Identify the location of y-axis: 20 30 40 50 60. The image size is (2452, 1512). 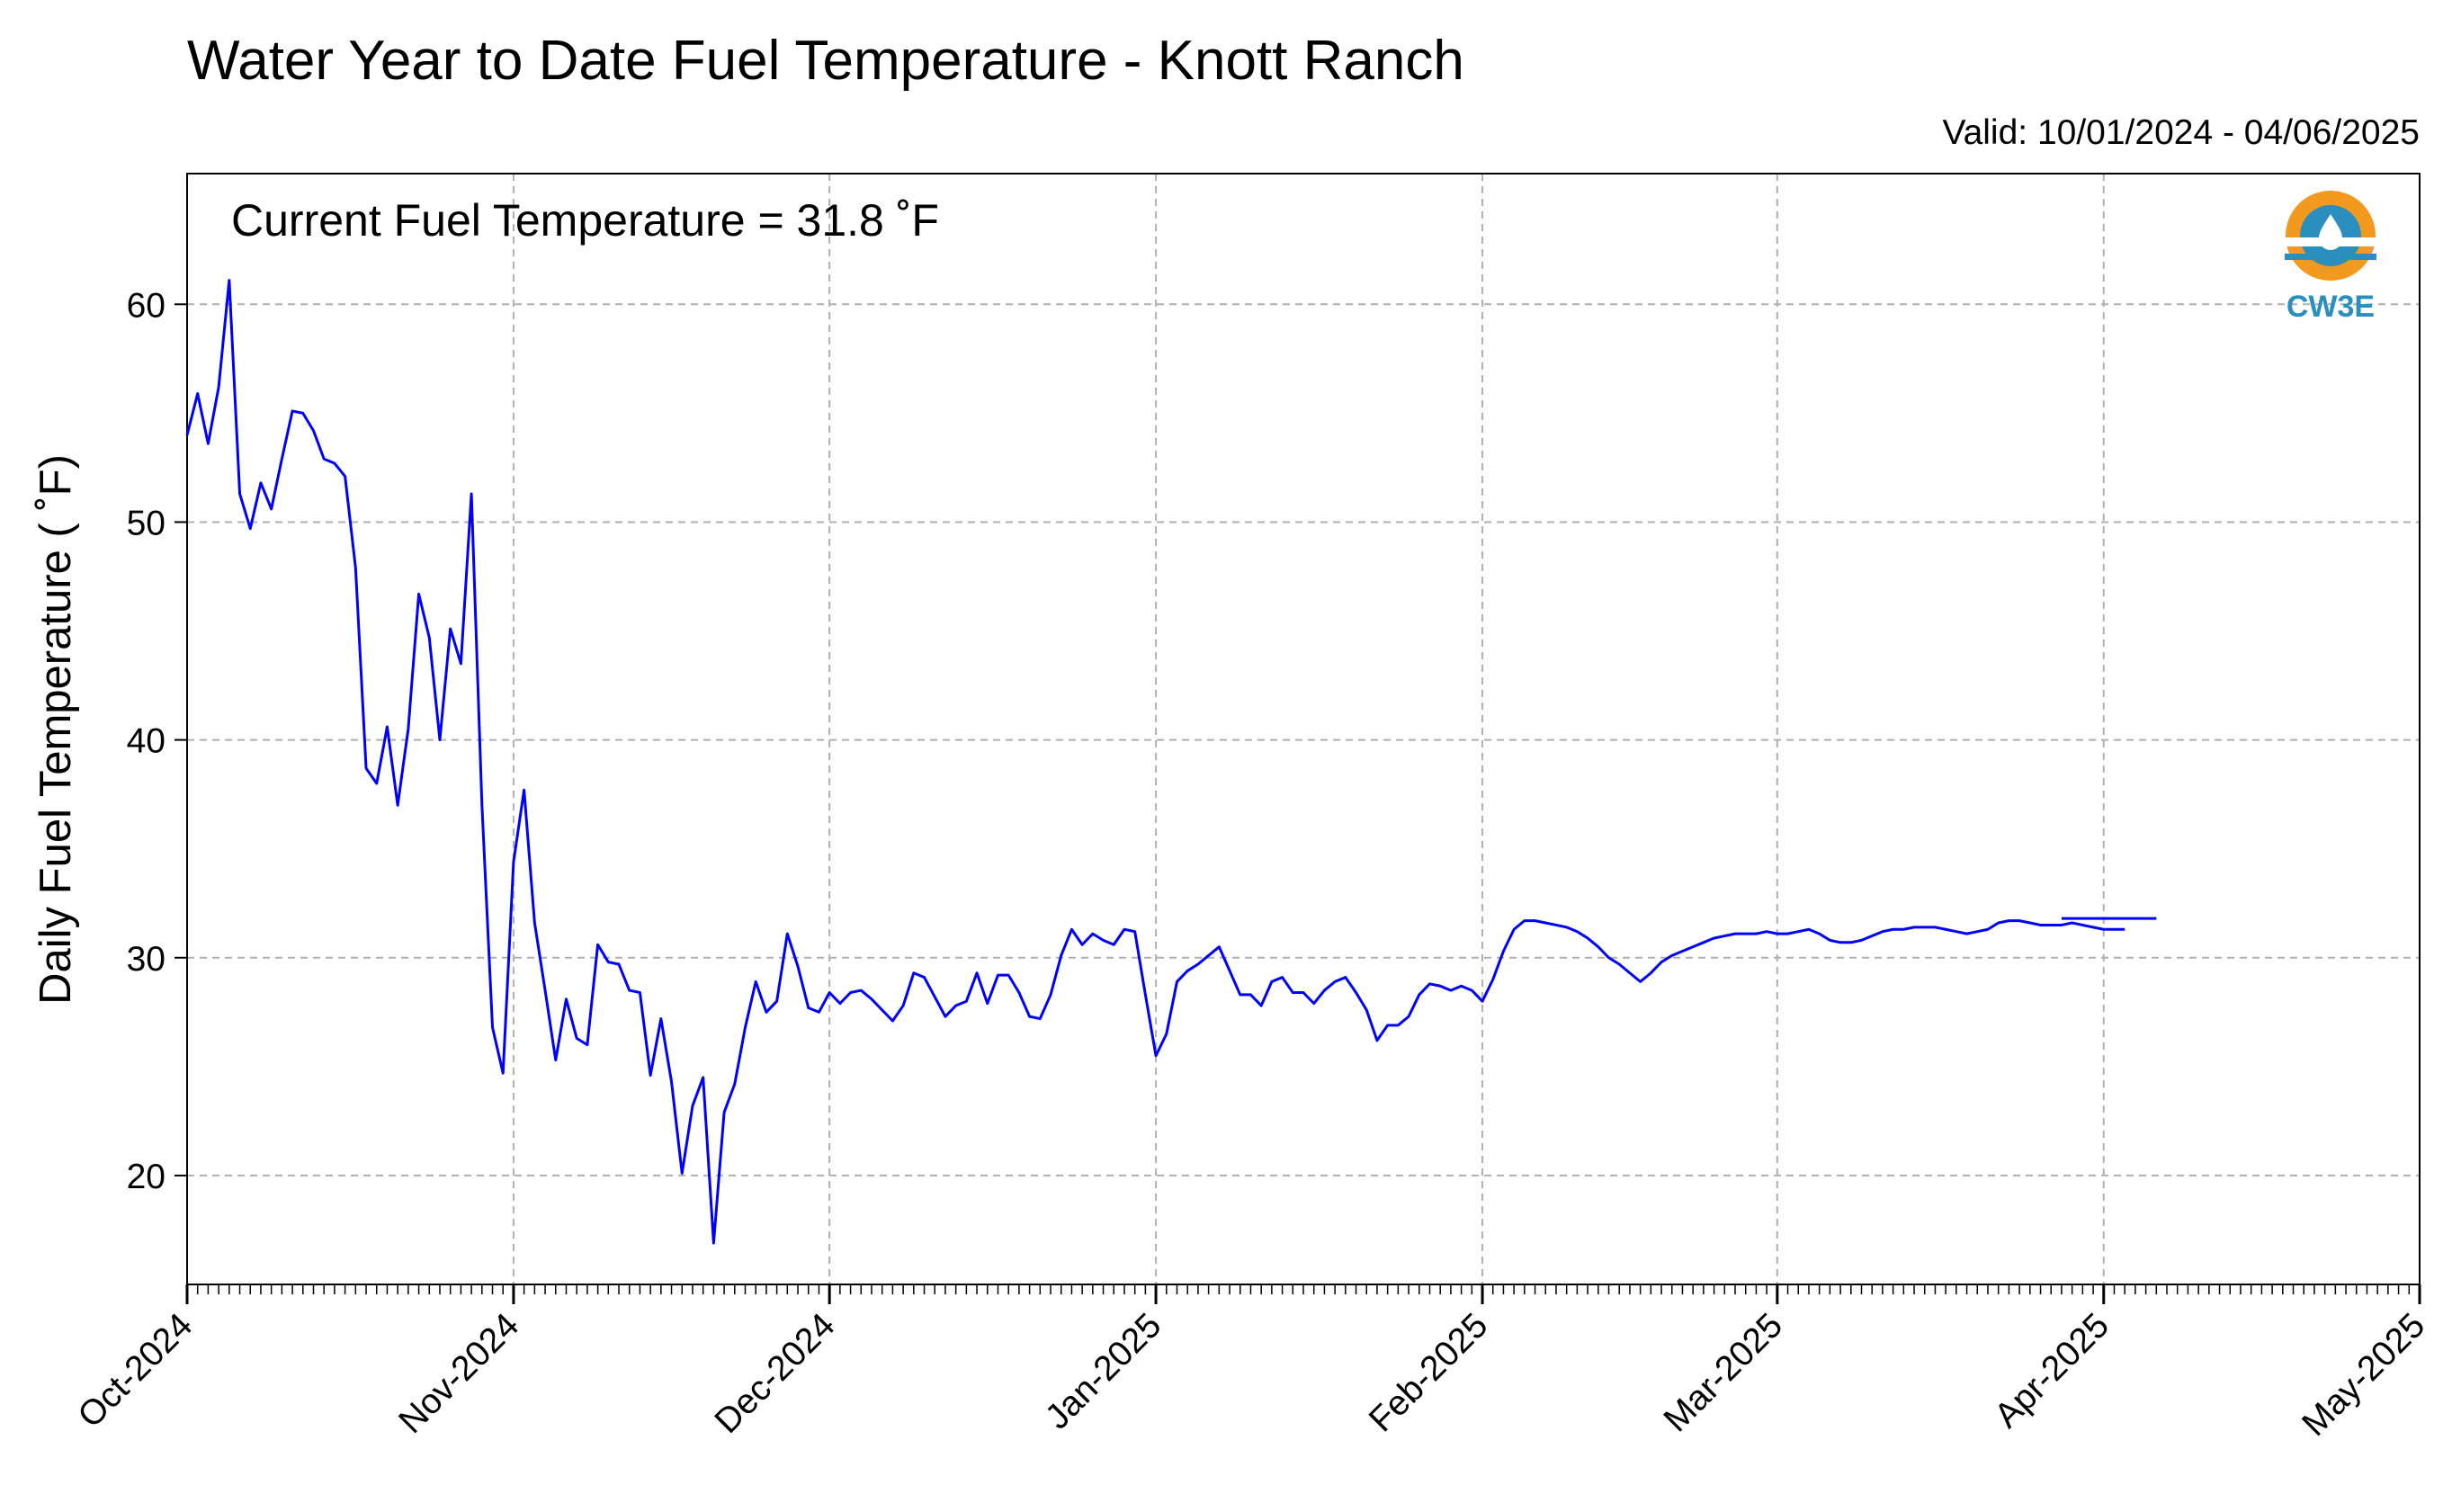
(157, 741).